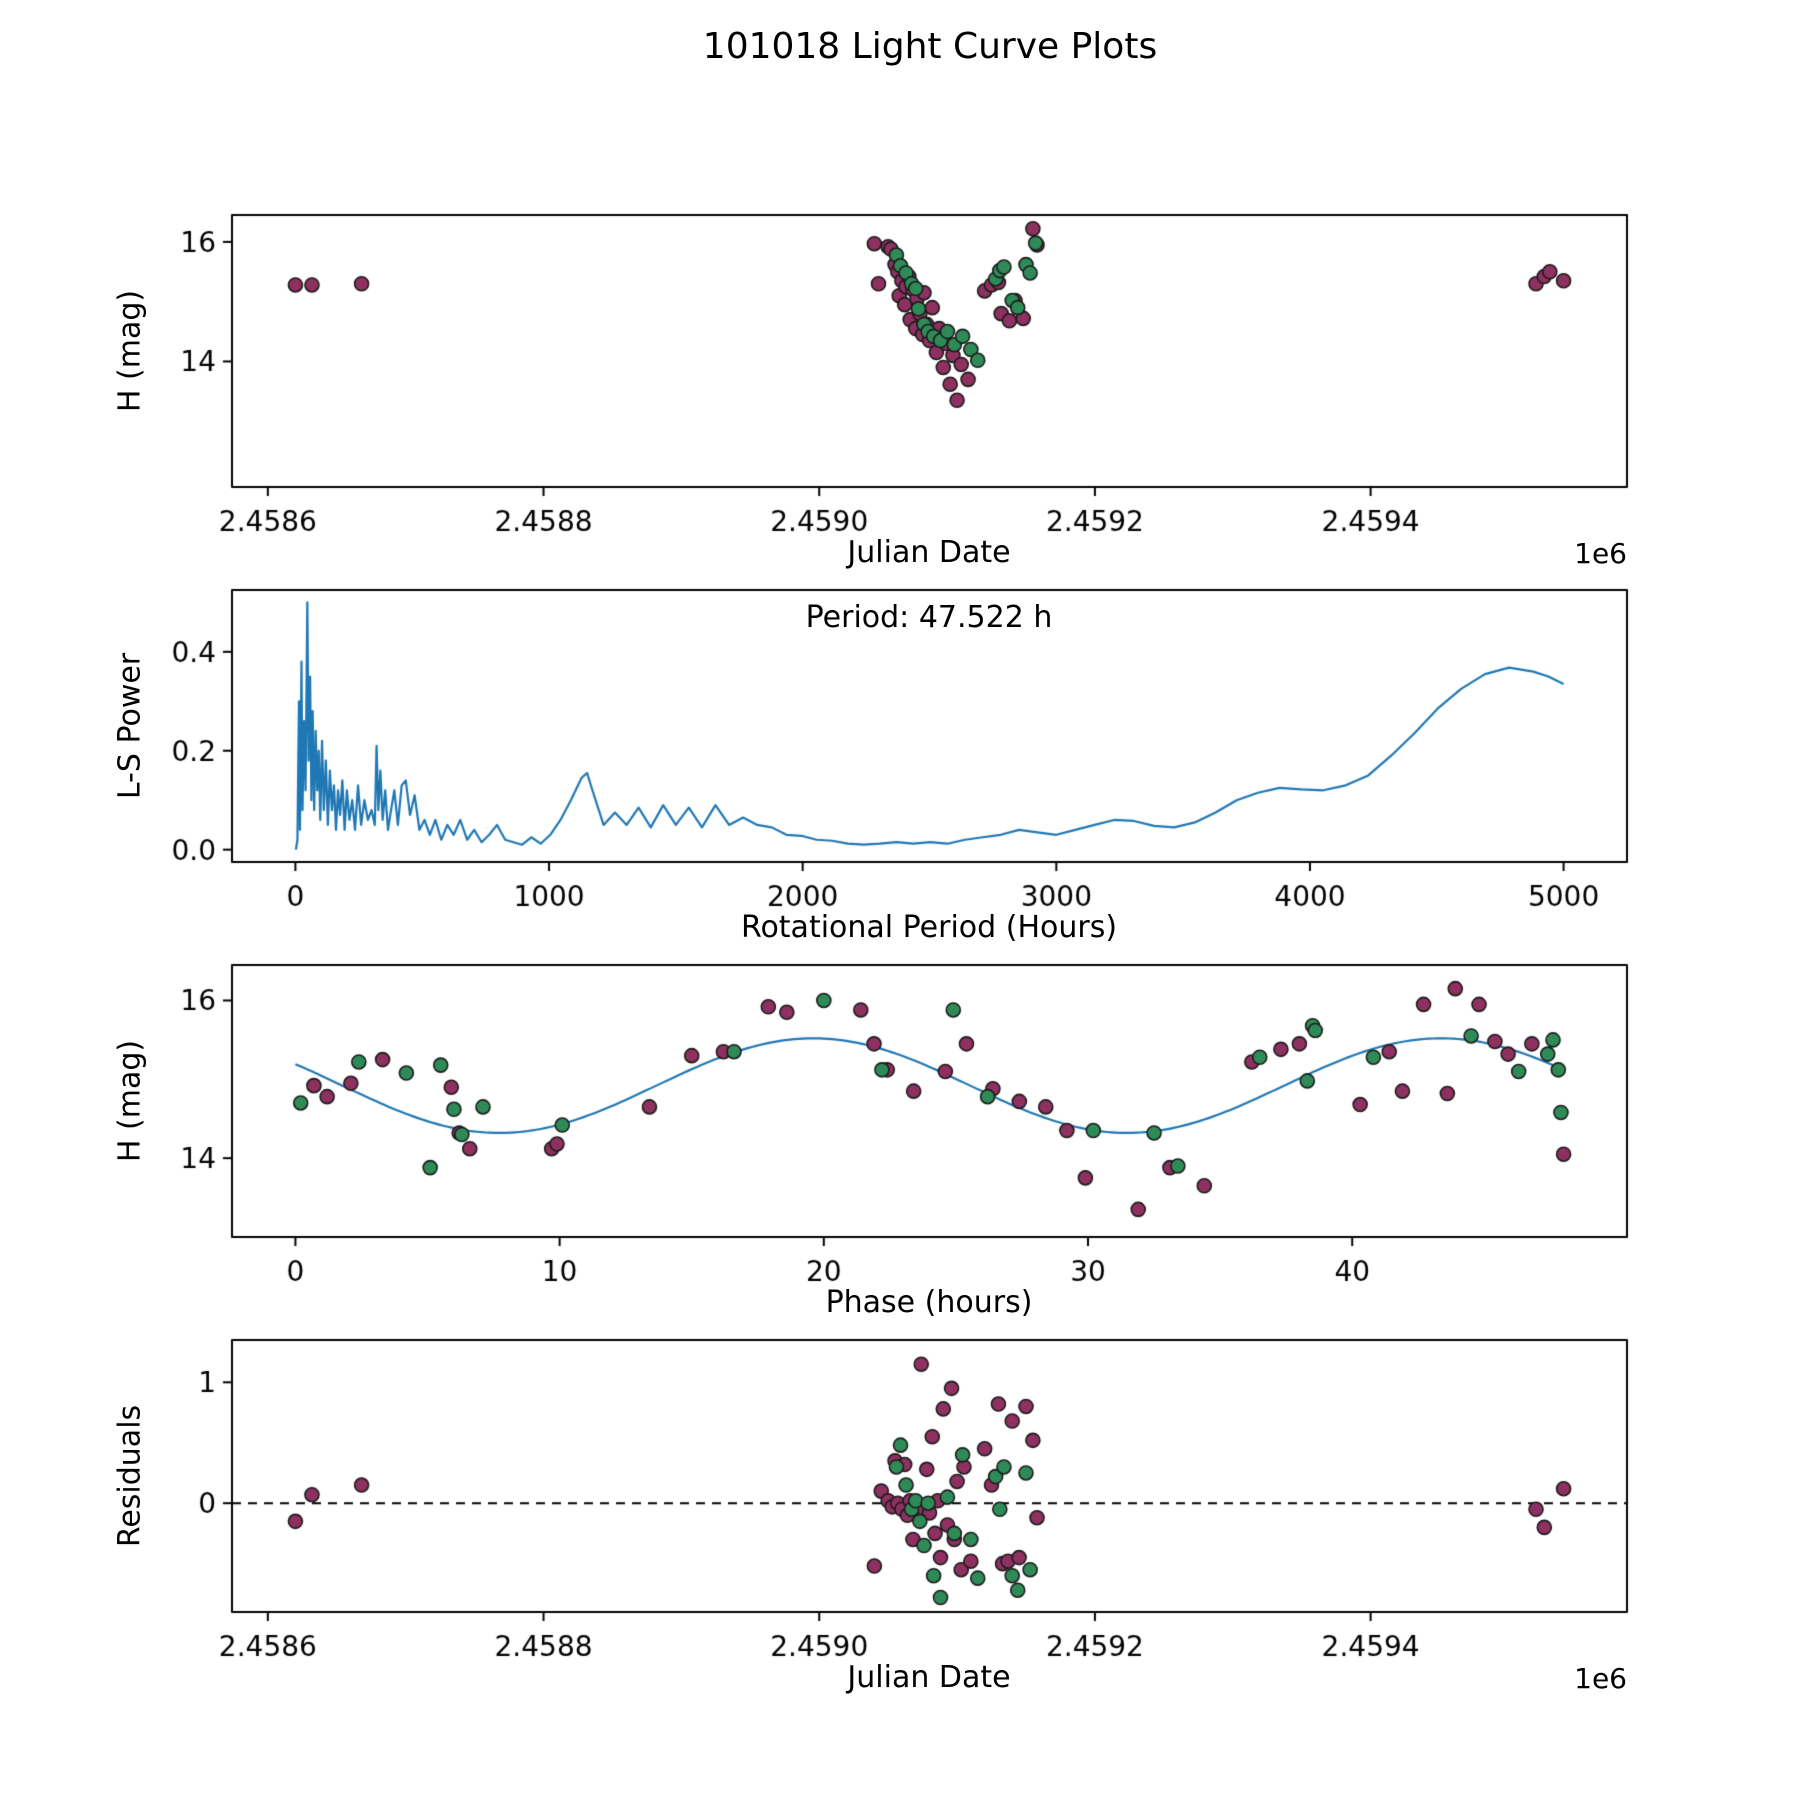  Describe the element at coordinates (929, 1677) in the screenshot. I see `axis-label-julian-date-bottom: Julian Date` at that location.